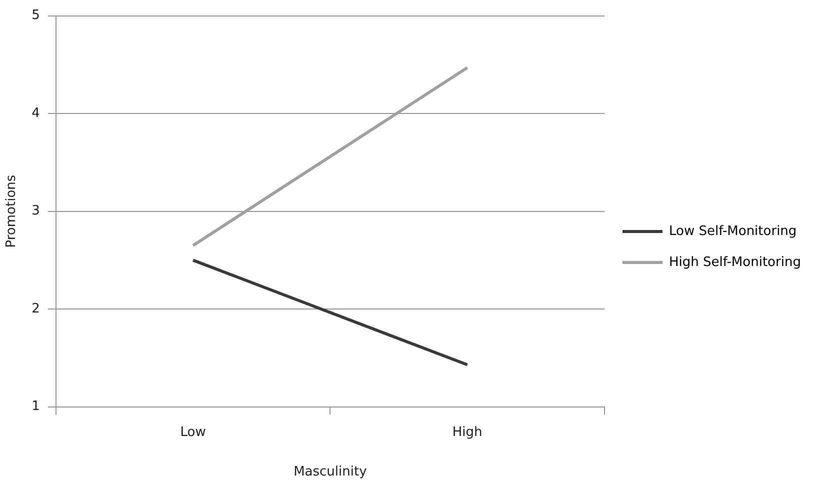  Describe the element at coordinates (36, 16) in the screenshot. I see `y-tick-label: 5` at that location.